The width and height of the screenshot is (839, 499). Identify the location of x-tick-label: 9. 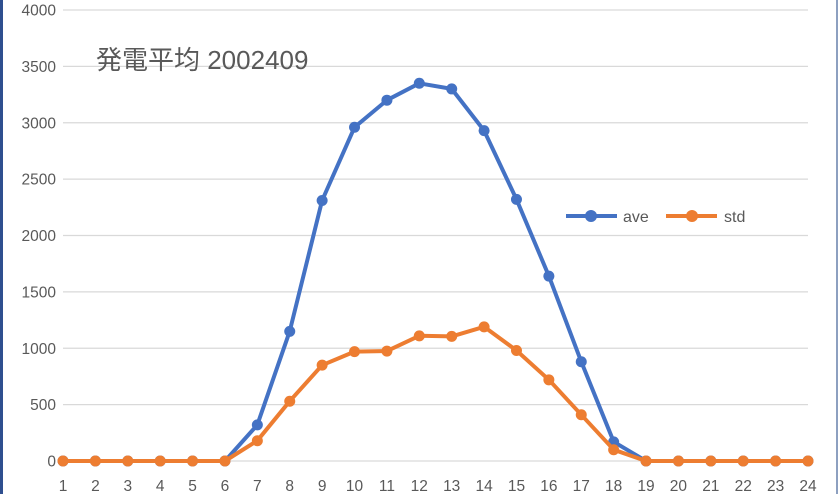
(322, 486).